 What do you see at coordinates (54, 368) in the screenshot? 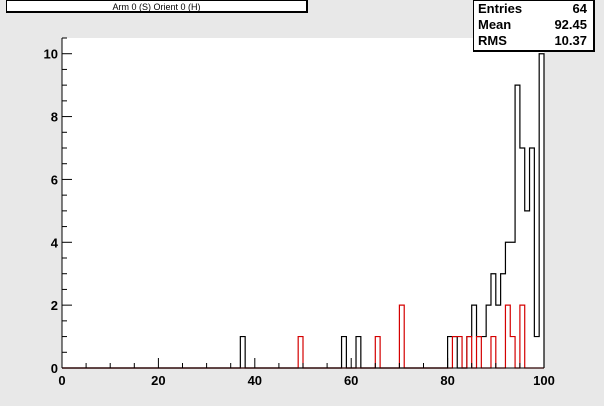
I see `y-tick-label-0: 0` at bounding box center [54, 368].